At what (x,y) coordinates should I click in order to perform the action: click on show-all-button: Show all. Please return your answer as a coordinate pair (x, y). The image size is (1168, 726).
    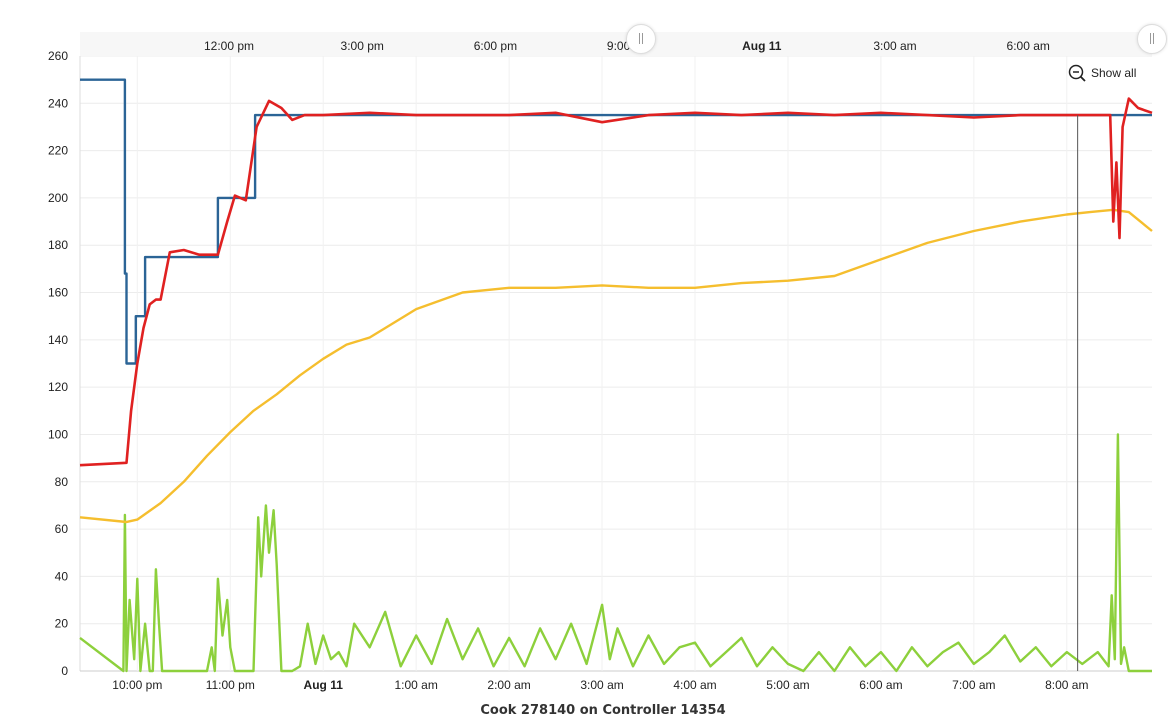
    Looking at the image, I should click on (1102, 73).